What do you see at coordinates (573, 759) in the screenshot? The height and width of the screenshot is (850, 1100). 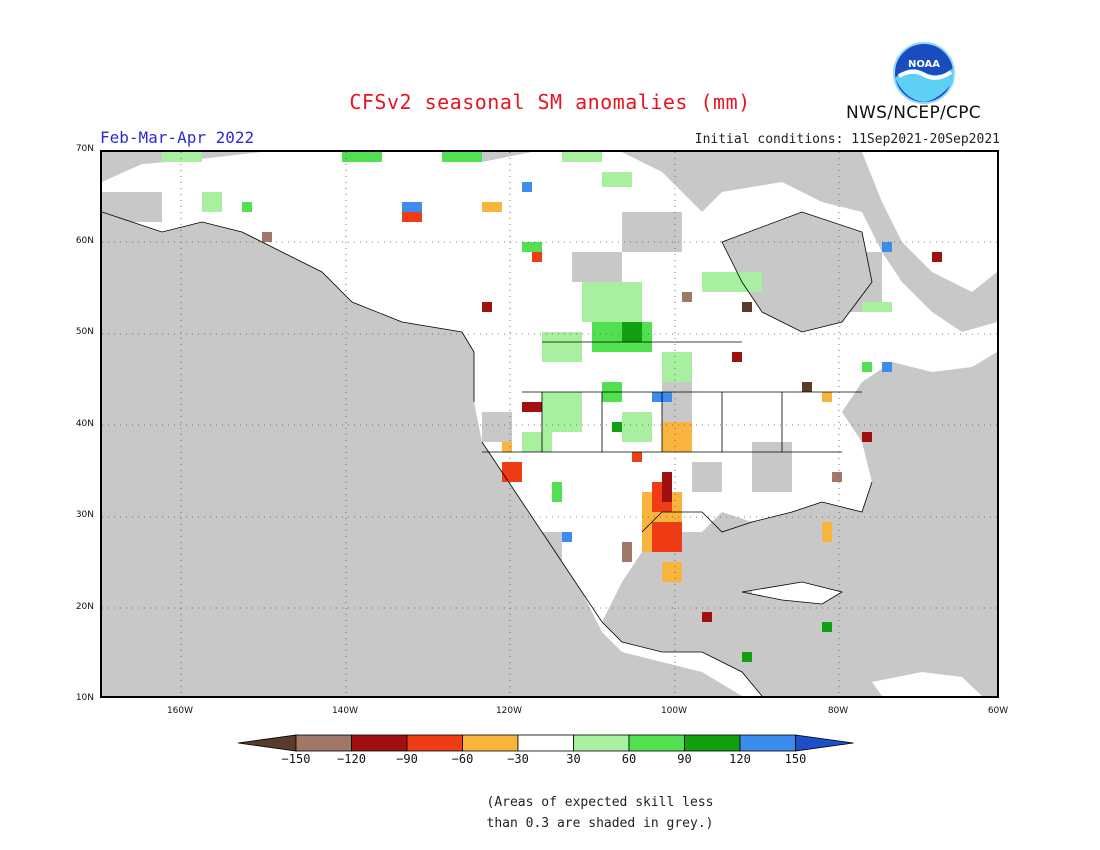 I see `colorbar-tick-label: 30` at bounding box center [573, 759].